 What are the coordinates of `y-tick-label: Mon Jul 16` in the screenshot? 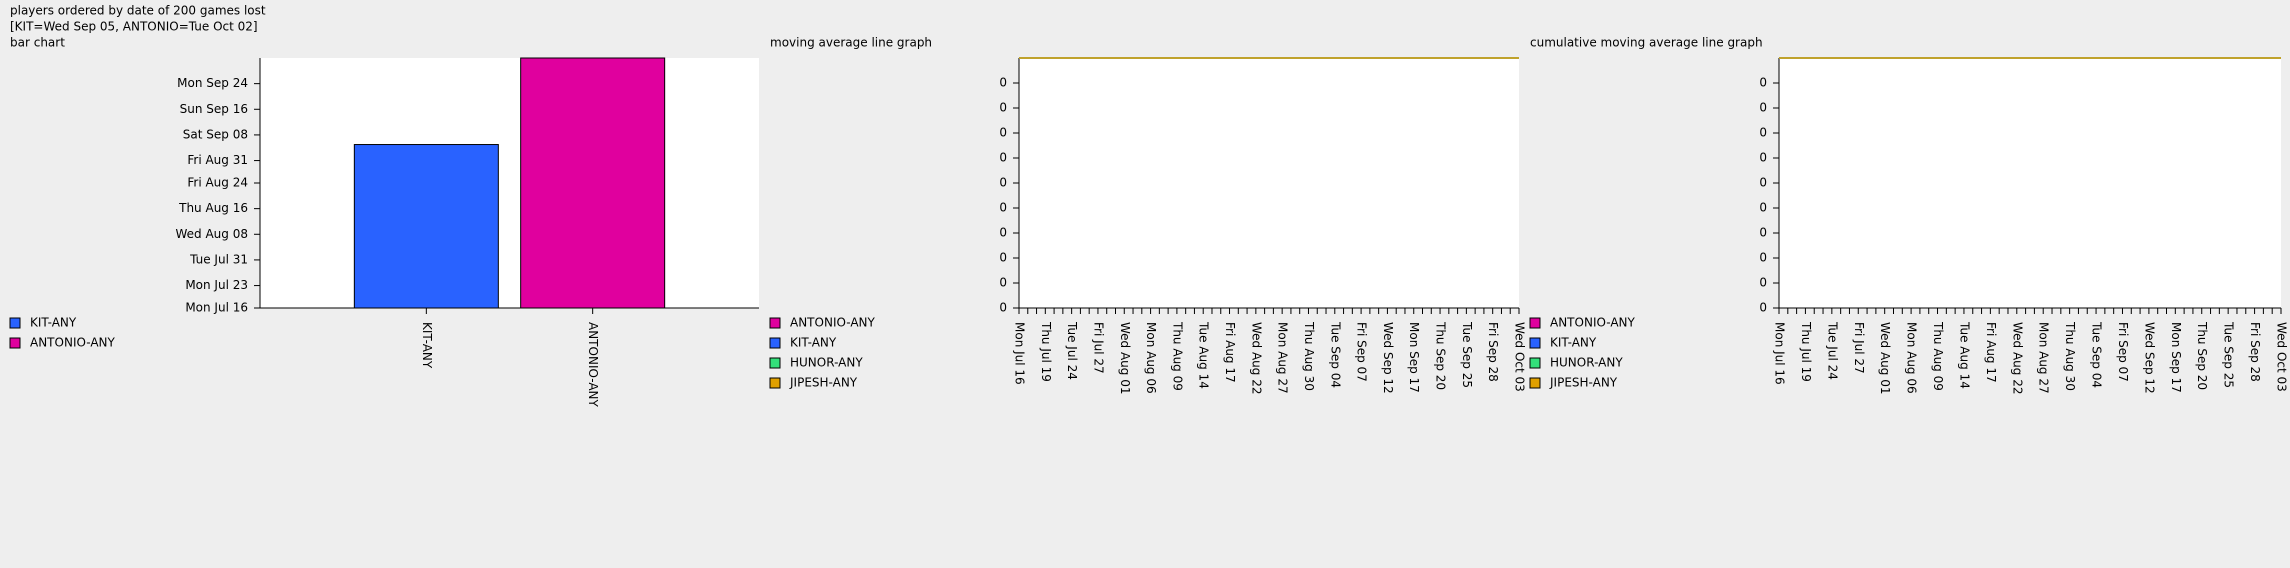 It's located at (216, 308).